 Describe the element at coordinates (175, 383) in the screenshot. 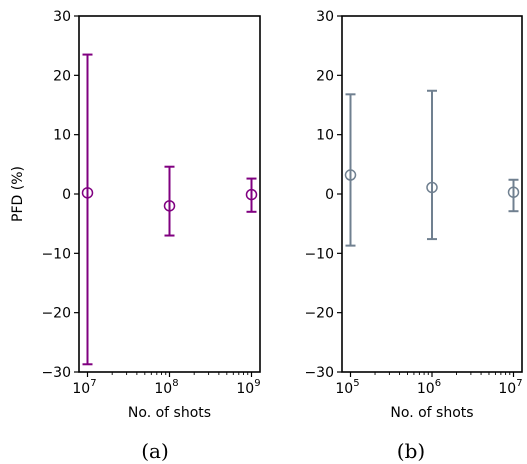

I see `x-tick-exponent: 8` at that location.